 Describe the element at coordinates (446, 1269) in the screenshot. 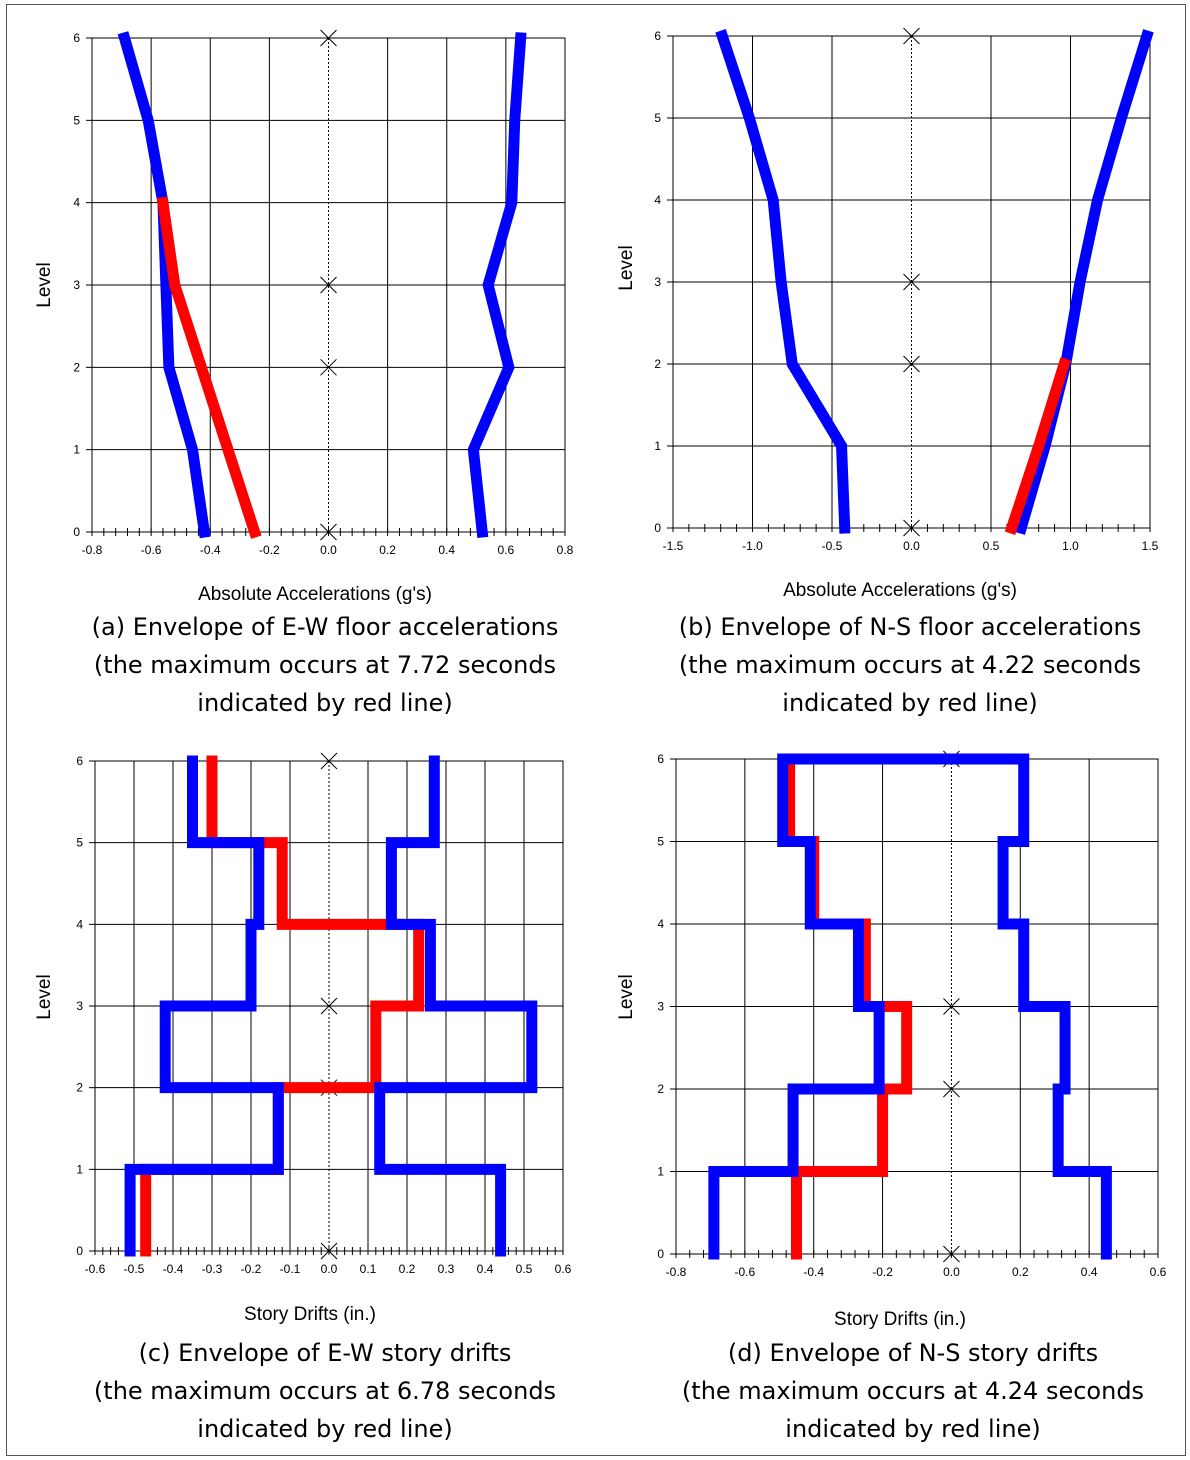

I see `chart-c-xtick-label: 0.3` at that location.